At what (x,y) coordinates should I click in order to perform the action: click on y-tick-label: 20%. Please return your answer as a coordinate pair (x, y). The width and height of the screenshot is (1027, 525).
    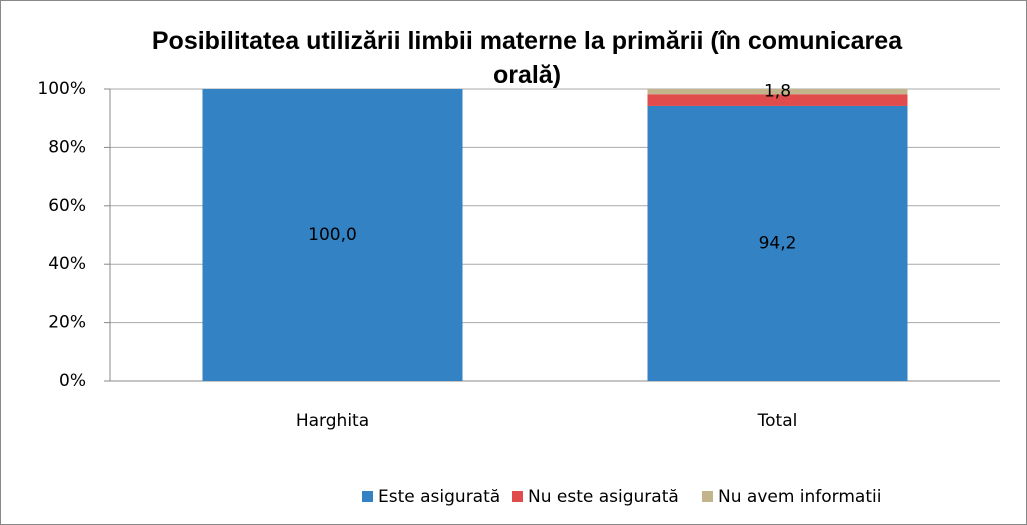
    Looking at the image, I should click on (67, 323).